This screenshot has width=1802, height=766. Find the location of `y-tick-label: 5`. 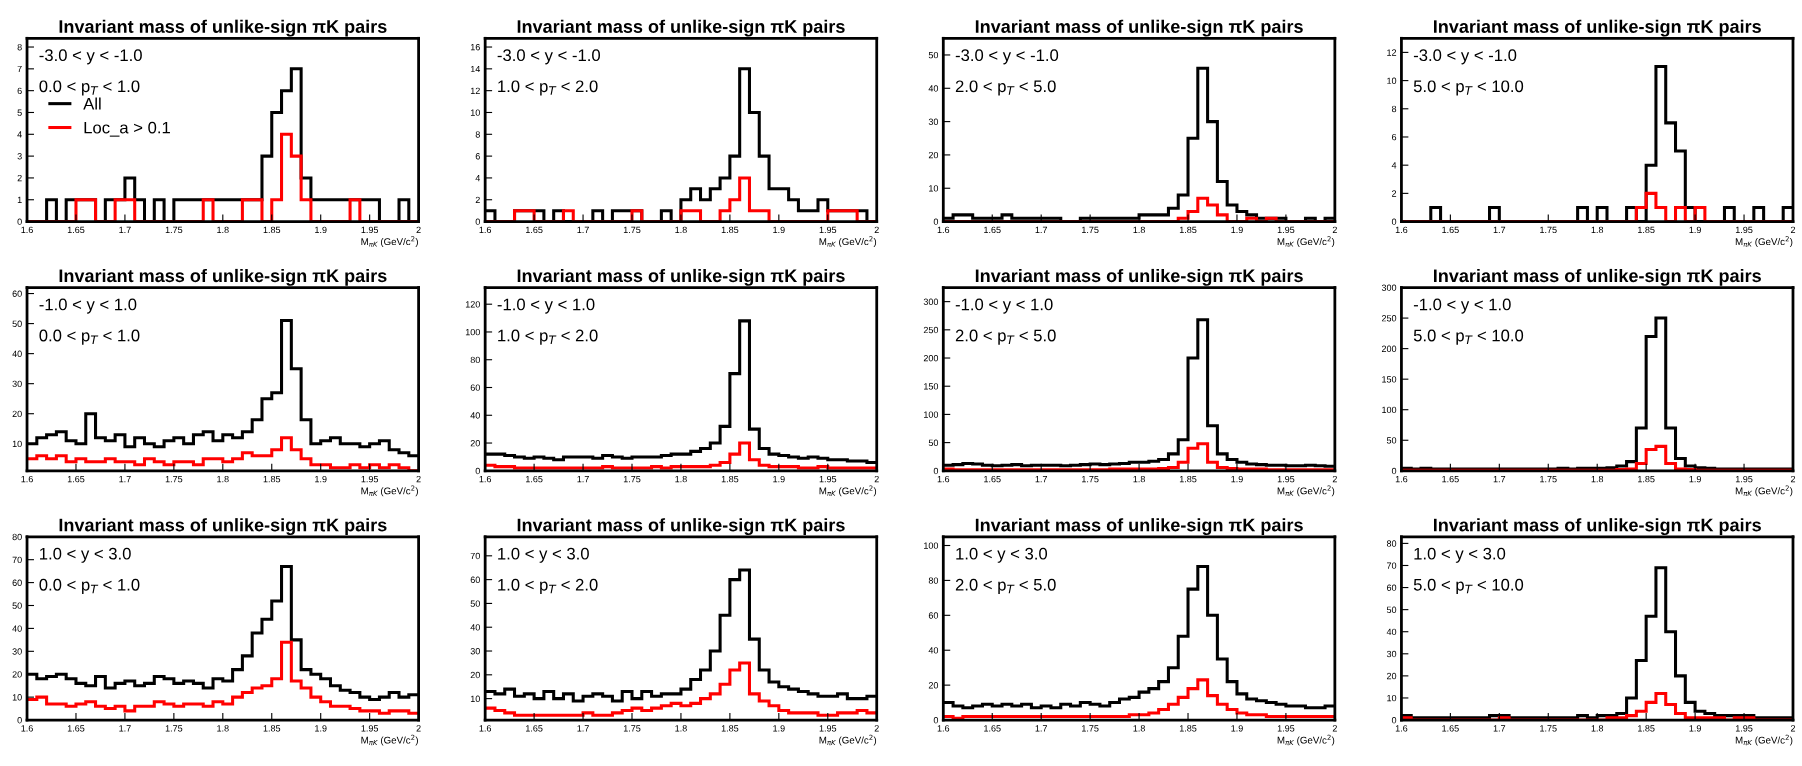

y-tick-label: 5 is located at coordinates (19, 112).